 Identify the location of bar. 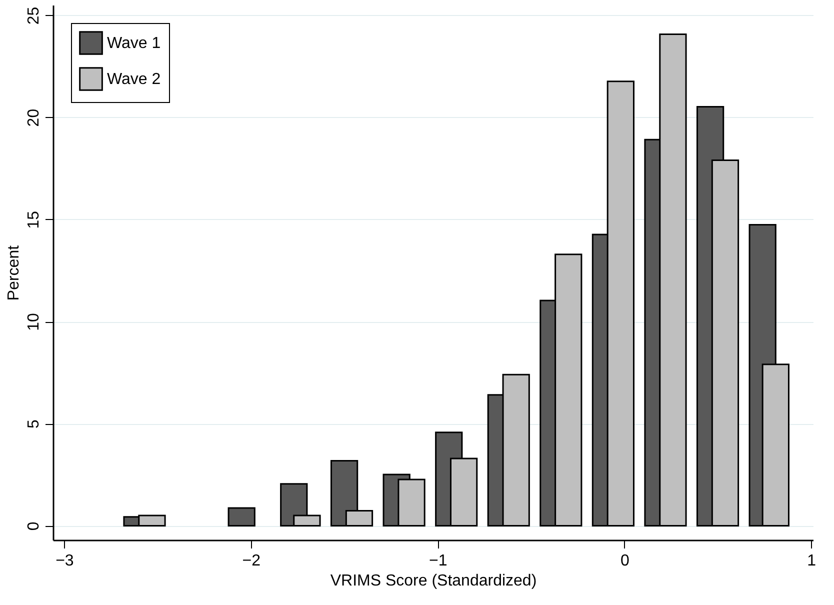
(242, 516).